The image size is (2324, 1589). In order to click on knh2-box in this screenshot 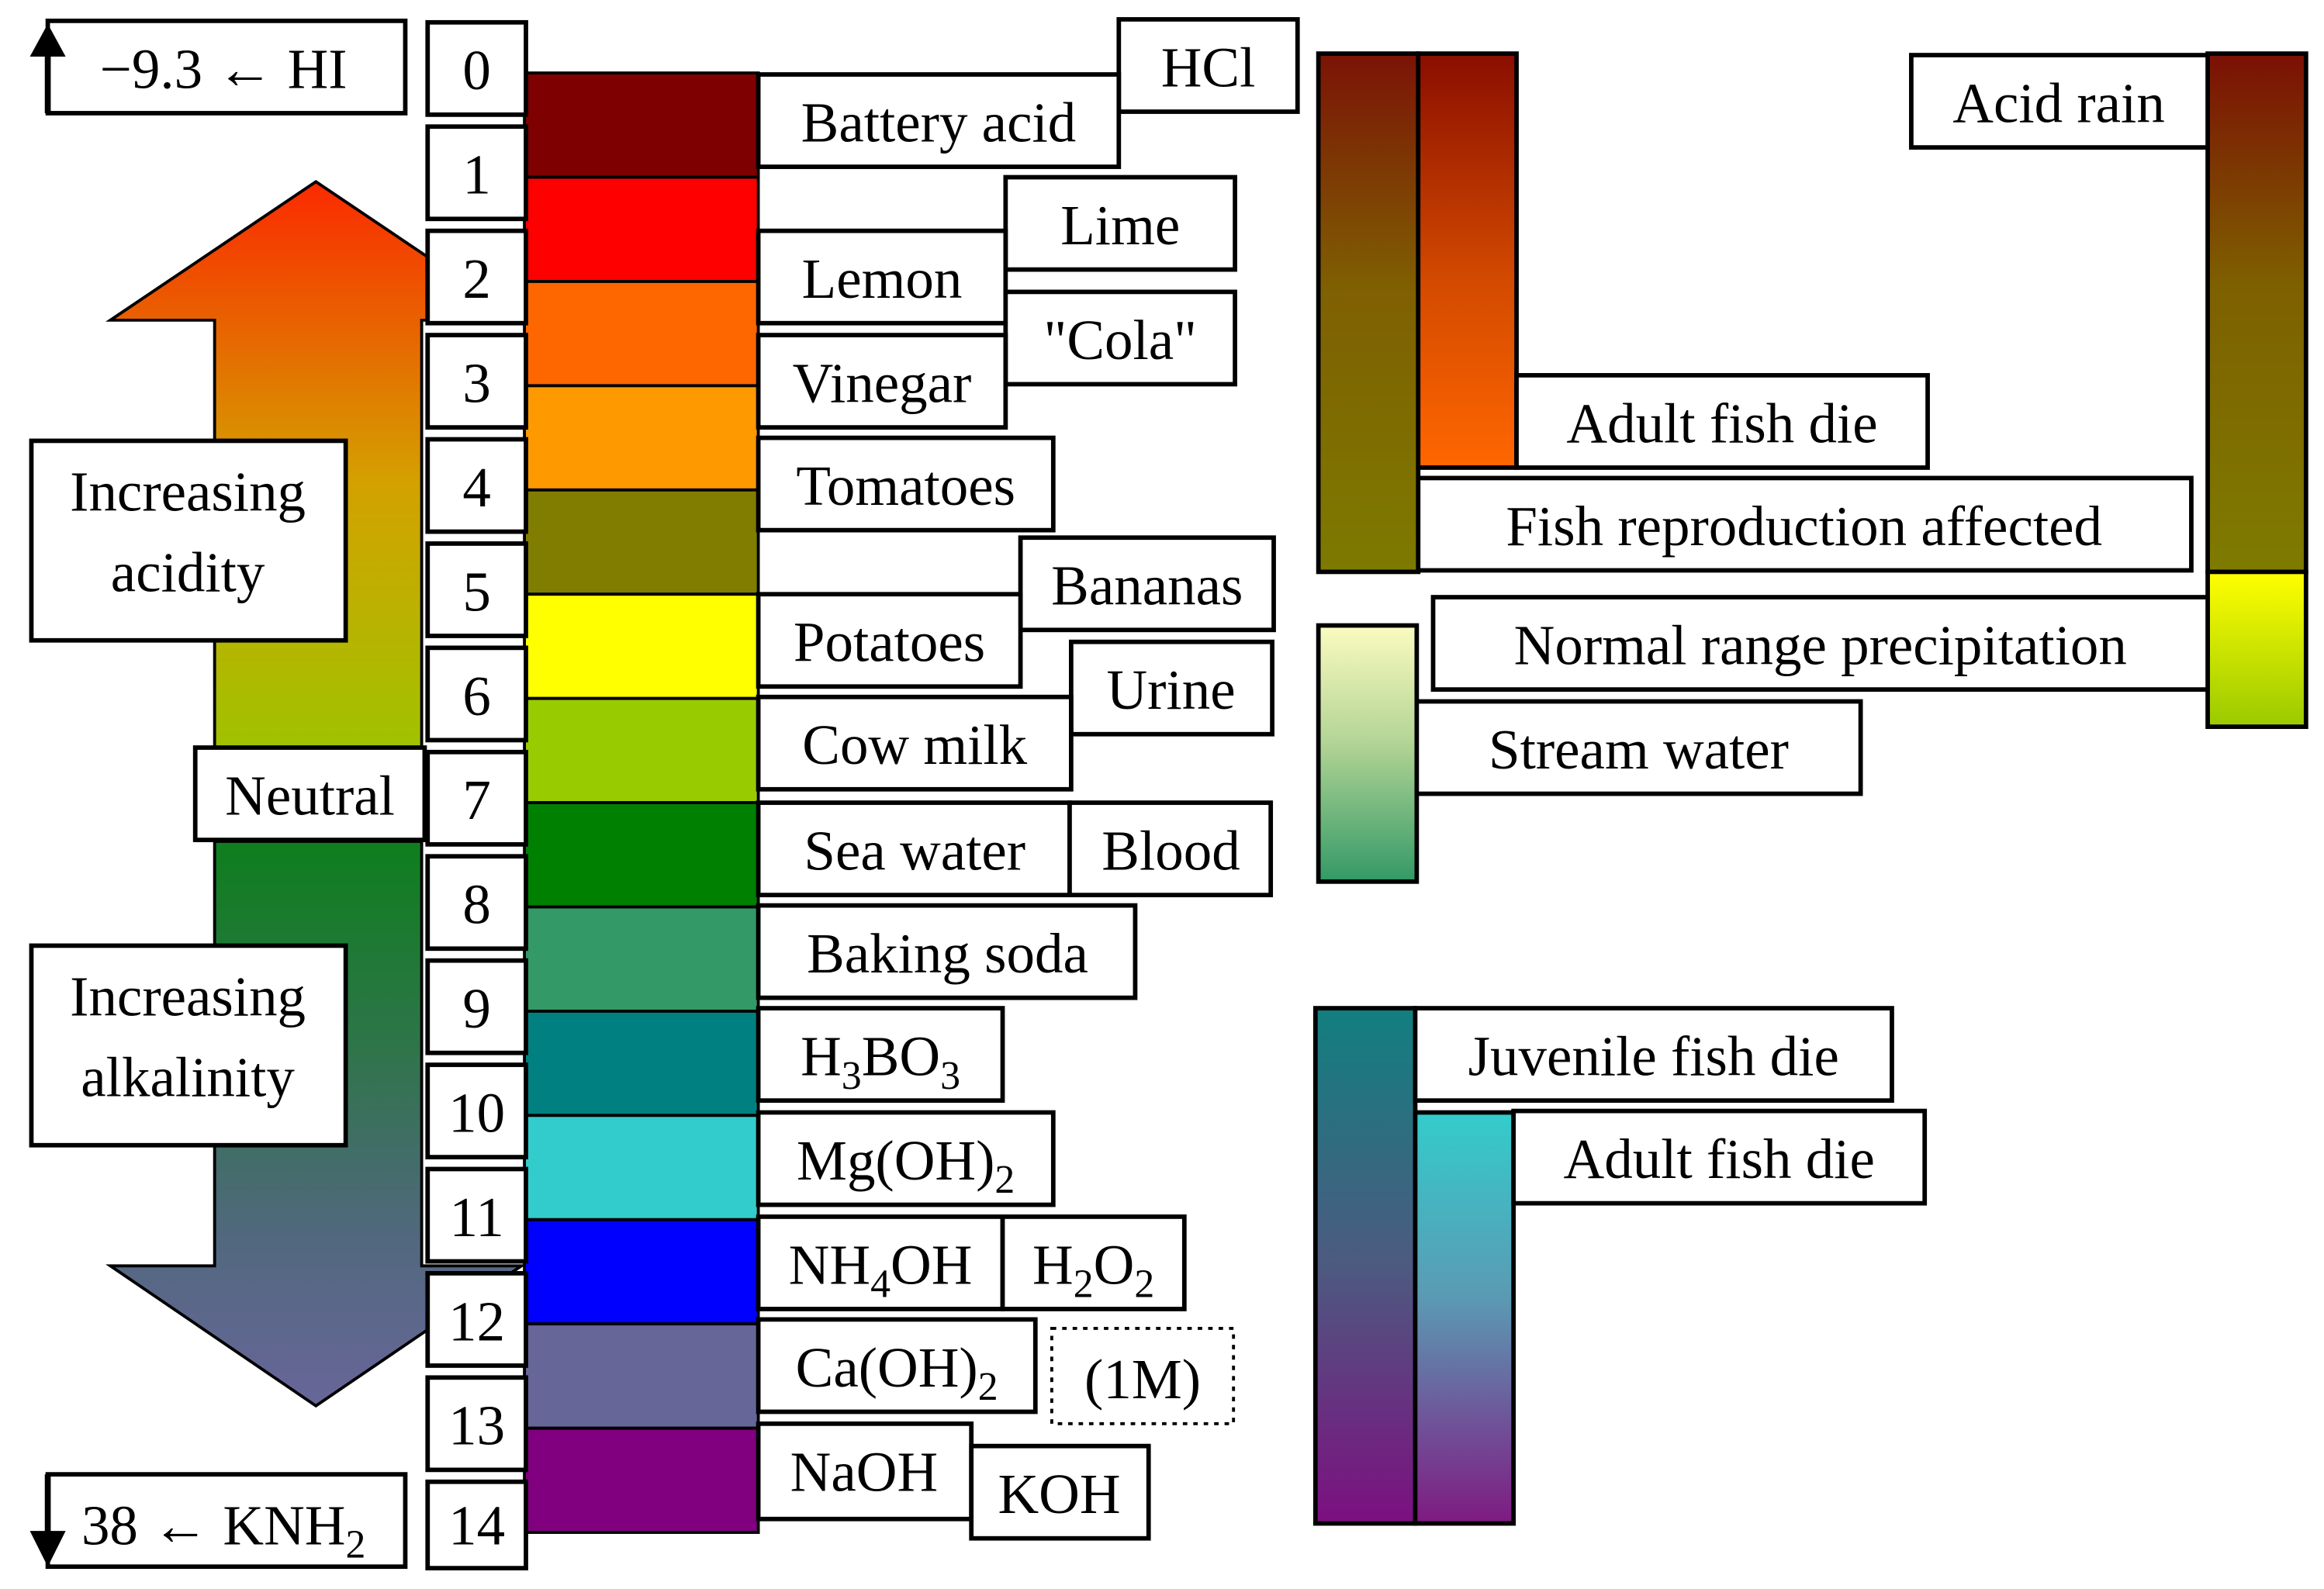, I will do `click(226, 1521)`.